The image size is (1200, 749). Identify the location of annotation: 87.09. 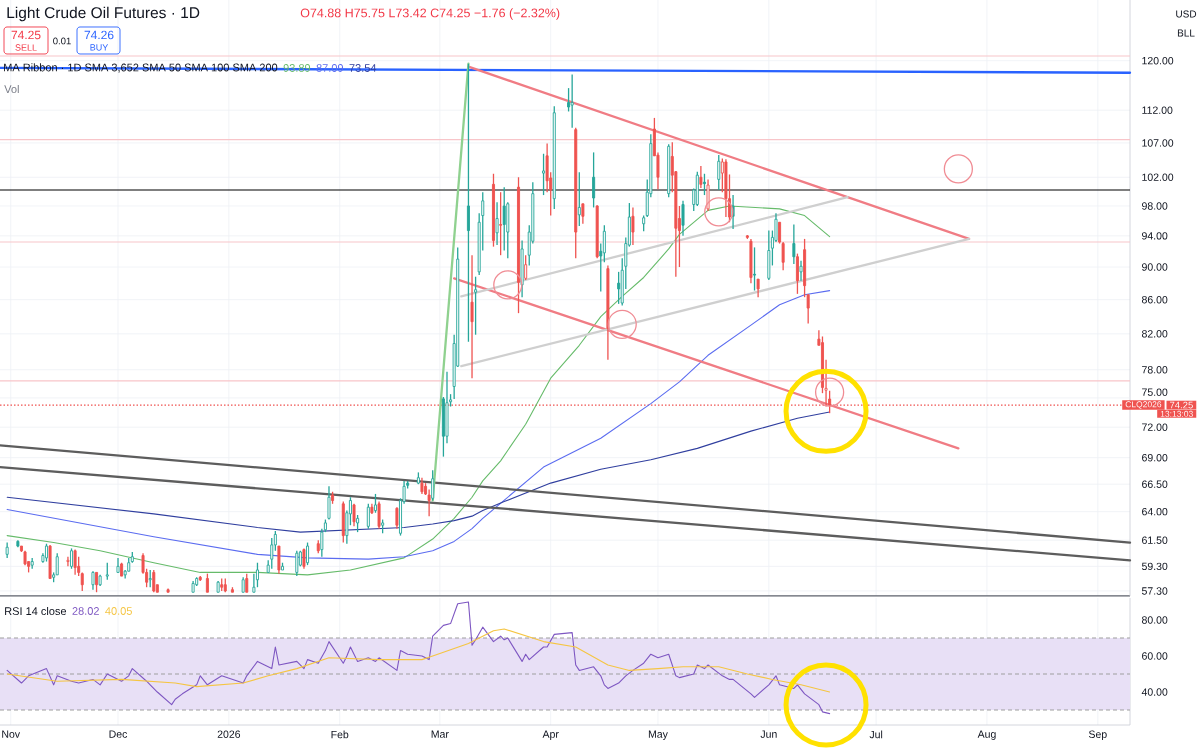
(330, 68).